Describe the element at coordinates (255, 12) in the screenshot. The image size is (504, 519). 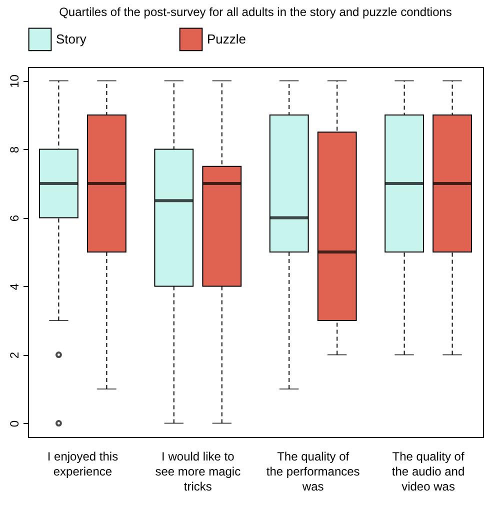
I see `chart-title: Quartiles of the post-survey for all adults in the story and puzzle condtions` at that location.